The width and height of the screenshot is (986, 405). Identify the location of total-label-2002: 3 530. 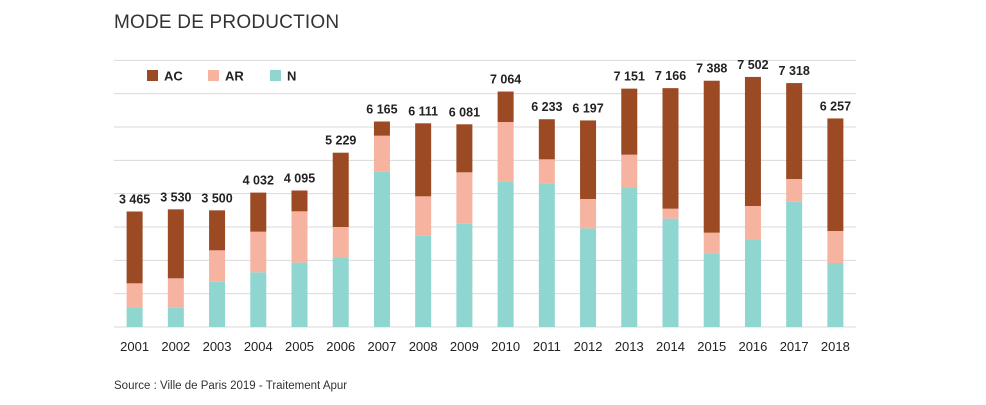
(175, 197).